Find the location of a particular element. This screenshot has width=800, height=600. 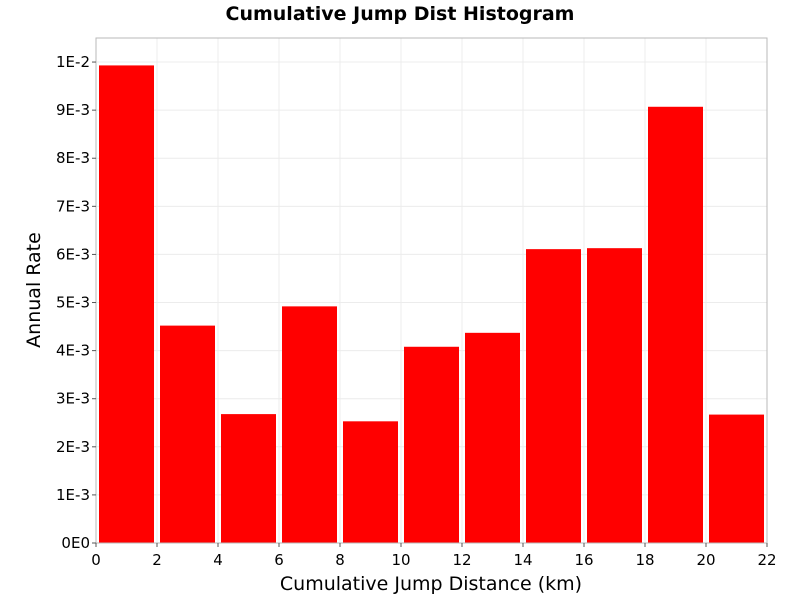

y-tick-label-0: 0E0 is located at coordinates (75, 543).